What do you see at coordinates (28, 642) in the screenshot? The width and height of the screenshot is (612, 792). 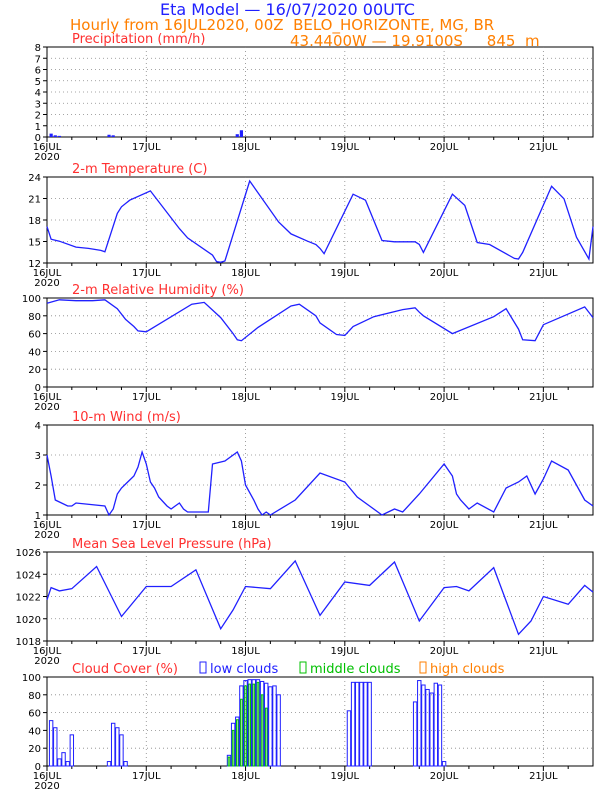 I see `y-tick-label: 1018` at bounding box center [28, 642].